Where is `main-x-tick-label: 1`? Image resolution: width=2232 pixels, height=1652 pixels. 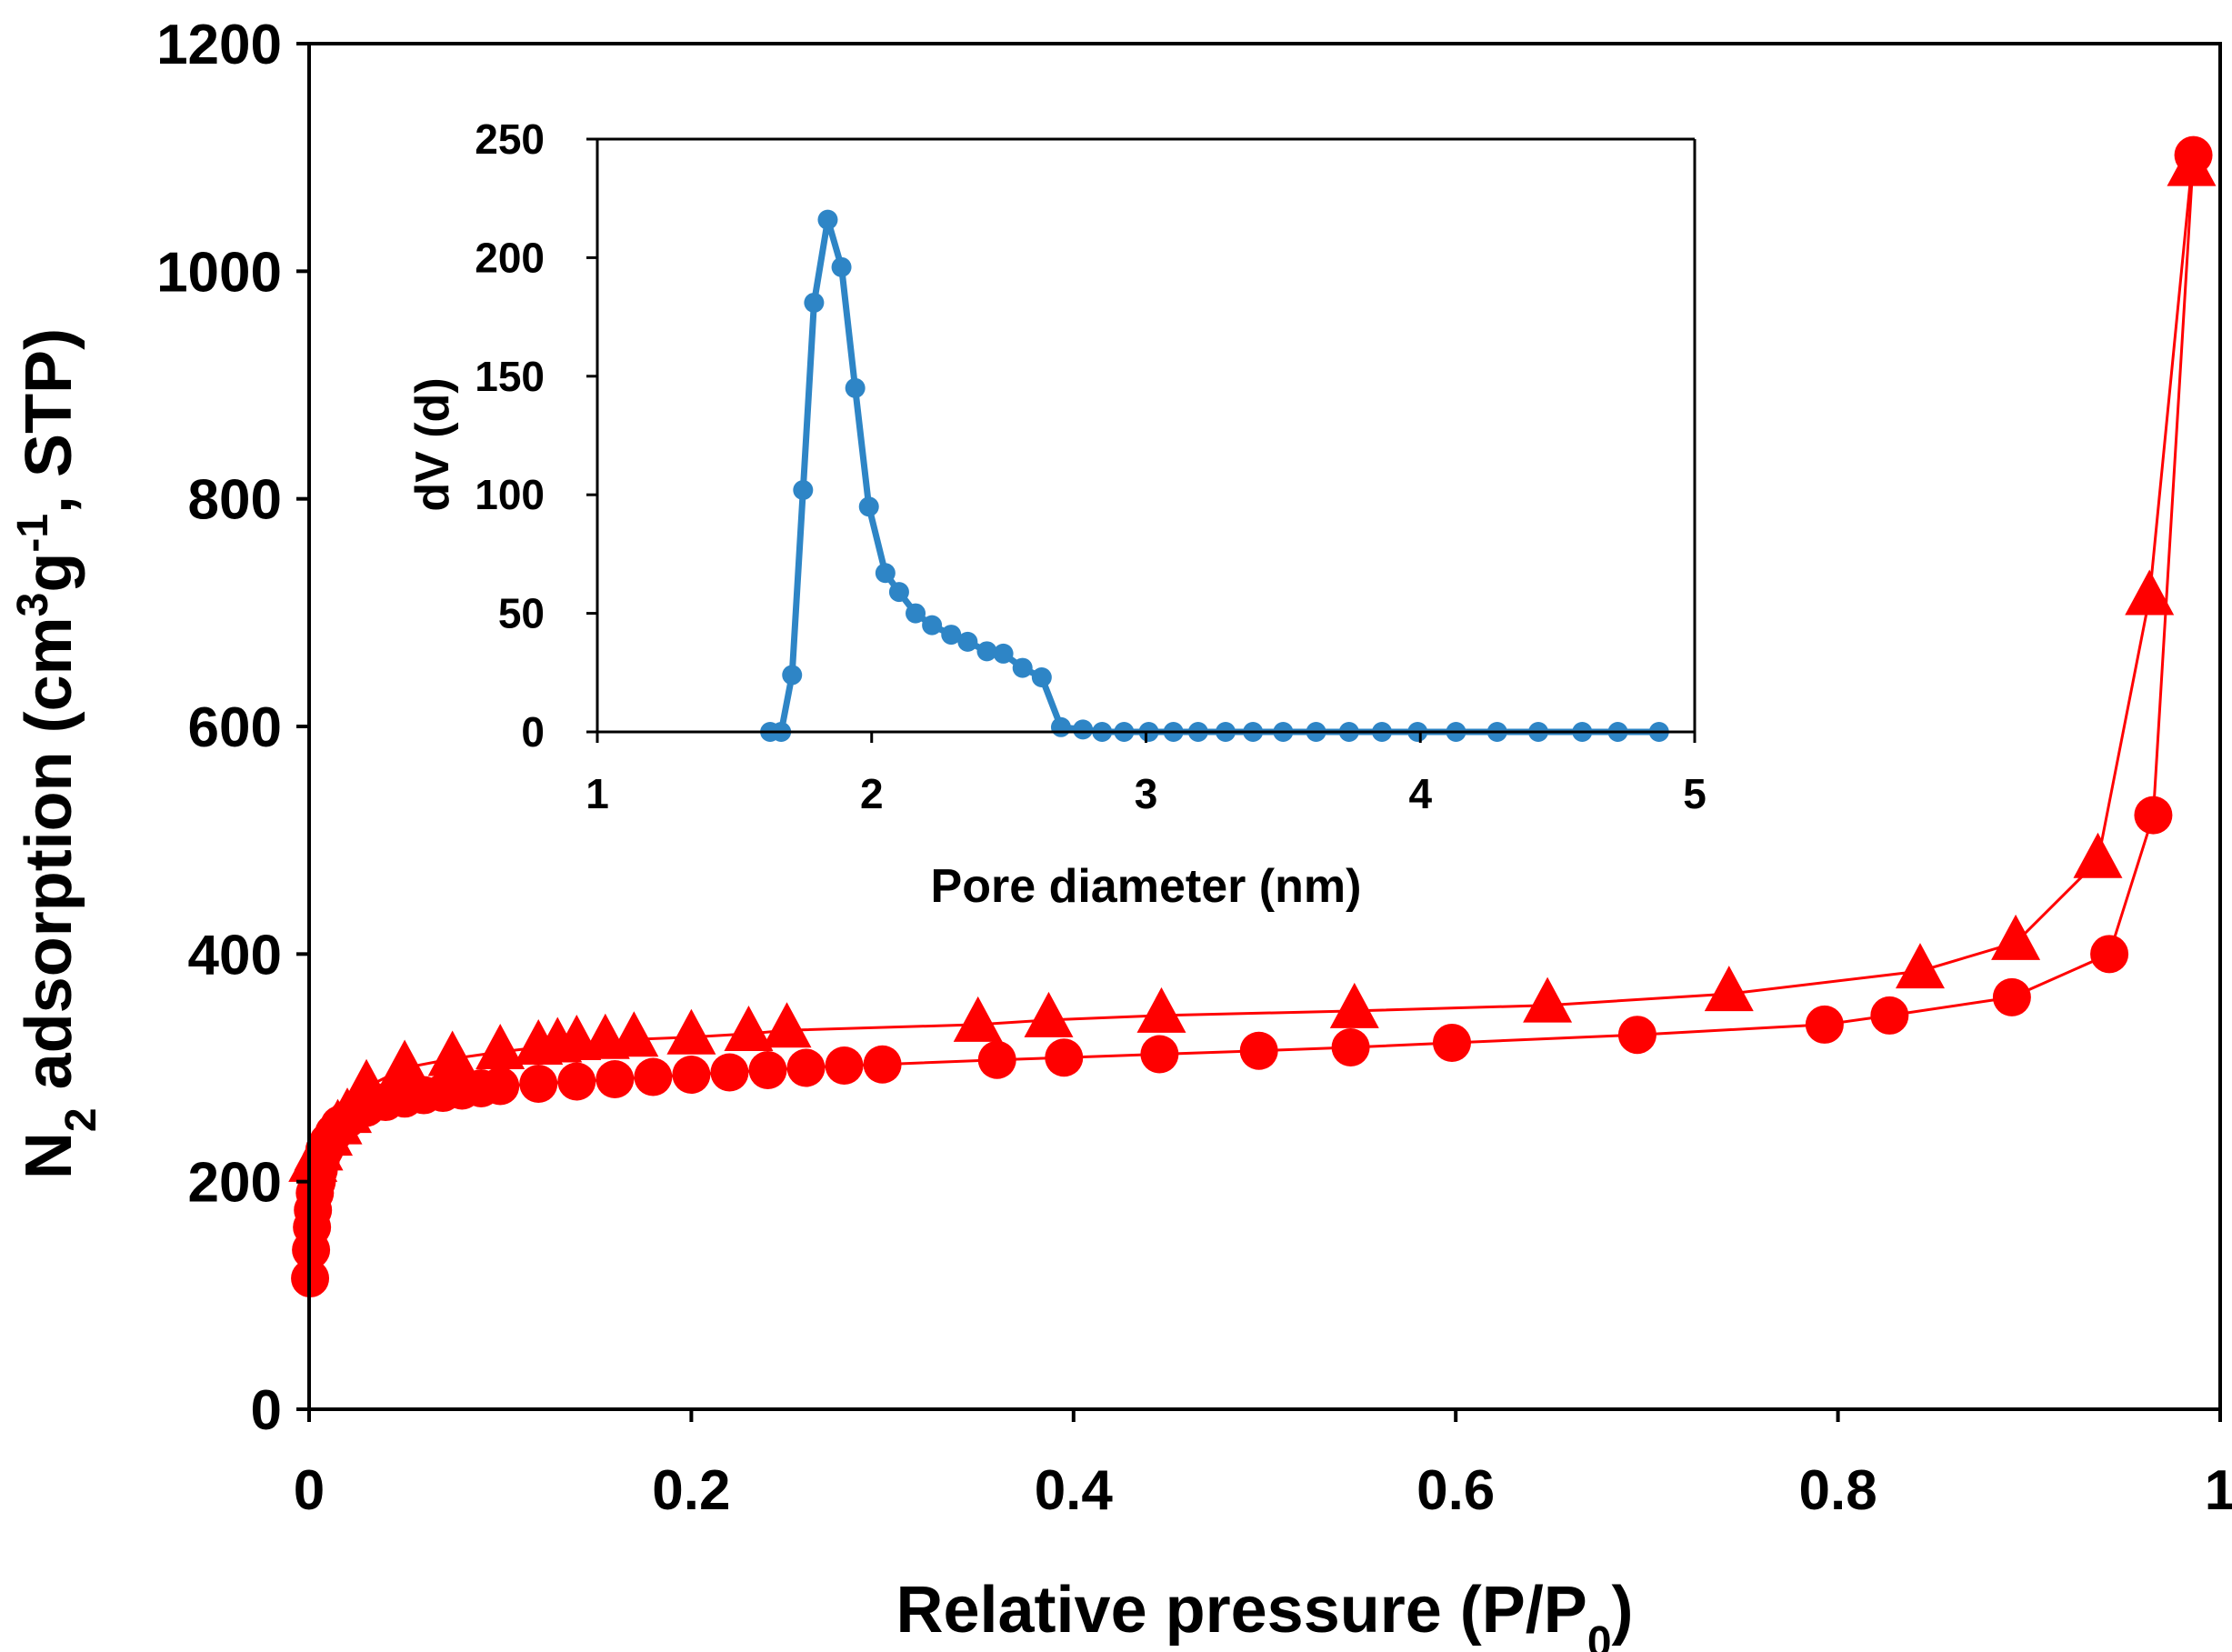
main-x-tick-label: 1 is located at coordinates (2218, 1490).